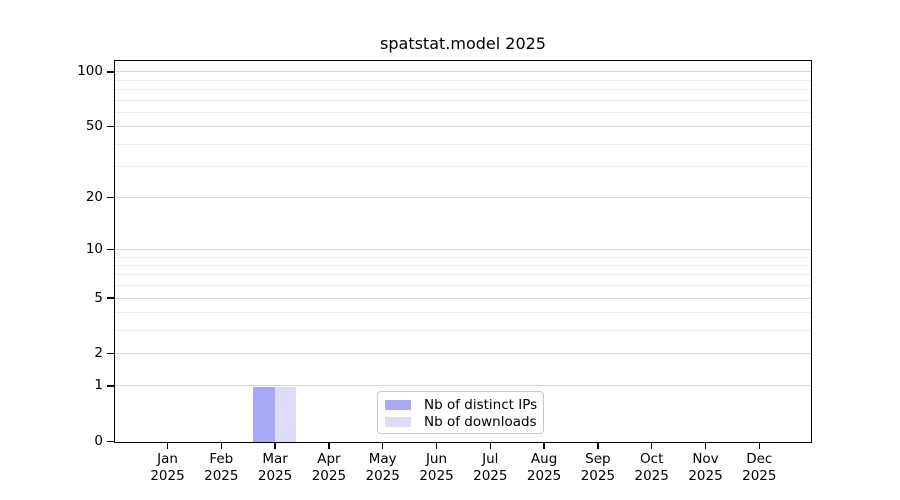 This screenshot has height=500, width=900. Describe the element at coordinates (90, 71) in the screenshot. I see `y-tick-label: 100` at that location.